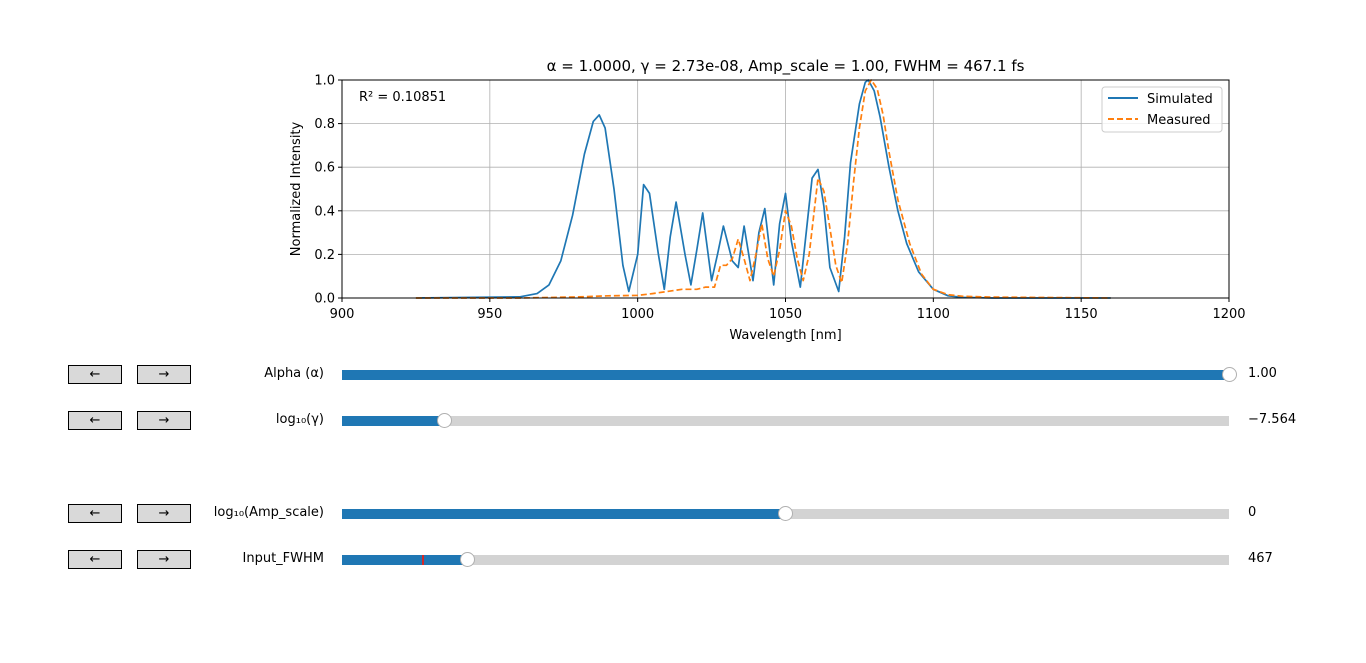 The width and height of the screenshot is (1366, 663). Describe the element at coordinates (294, 373) in the screenshot. I see `alpha-slider-label: Alpha (α)` at that location.